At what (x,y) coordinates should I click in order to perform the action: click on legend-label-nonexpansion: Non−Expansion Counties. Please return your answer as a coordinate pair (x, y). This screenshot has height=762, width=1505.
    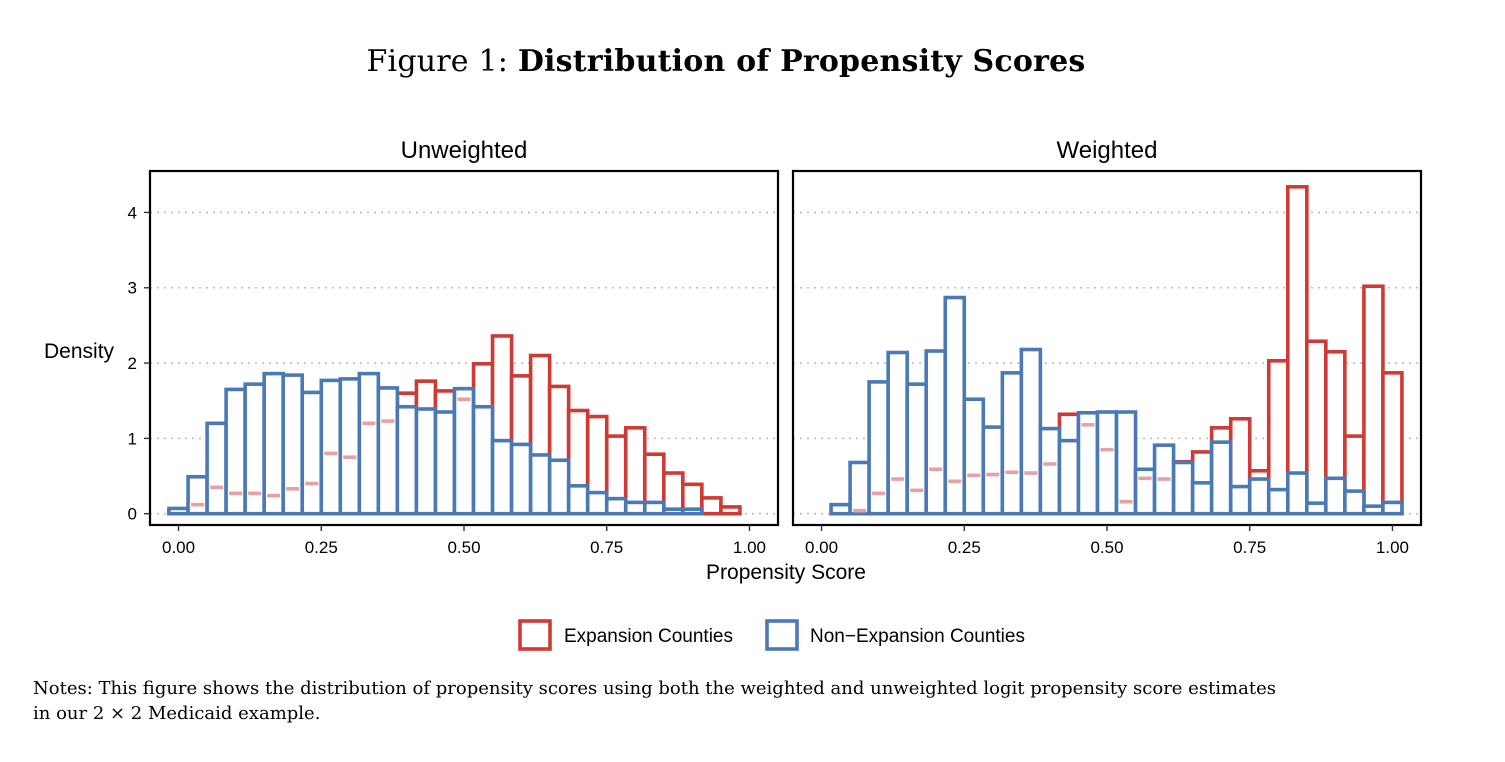
    Looking at the image, I should click on (917, 636).